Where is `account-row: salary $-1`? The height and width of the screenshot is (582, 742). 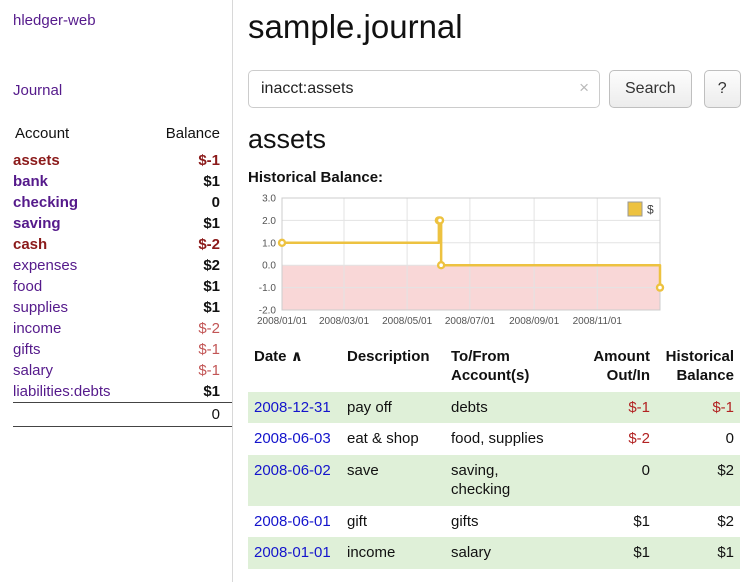 account-row: salary $-1 is located at coordinates (122, 370).